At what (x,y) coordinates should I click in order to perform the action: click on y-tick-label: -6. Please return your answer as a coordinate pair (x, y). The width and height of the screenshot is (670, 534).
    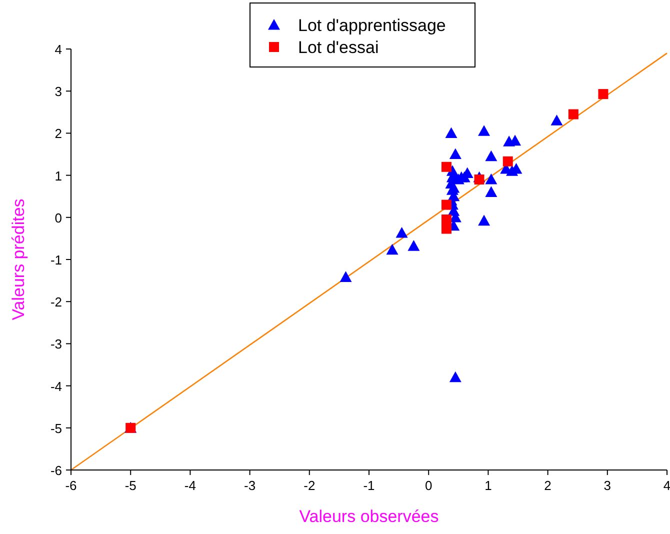
    Looking at the image, I should click on (56, 470).